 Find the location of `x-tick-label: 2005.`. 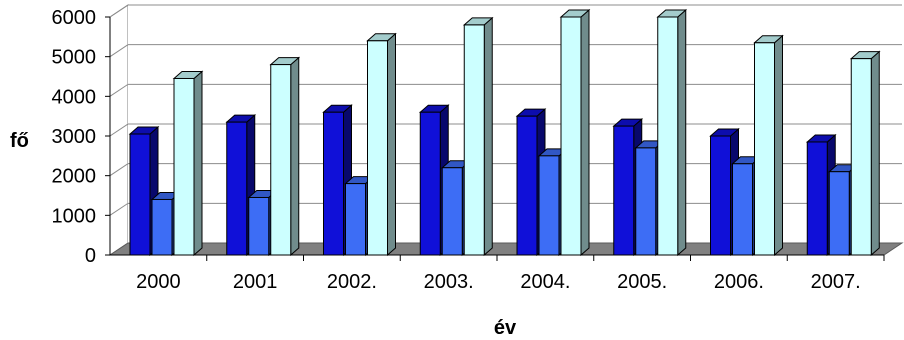

x-tick-label: 2005. is located at coordinates (642, 282).